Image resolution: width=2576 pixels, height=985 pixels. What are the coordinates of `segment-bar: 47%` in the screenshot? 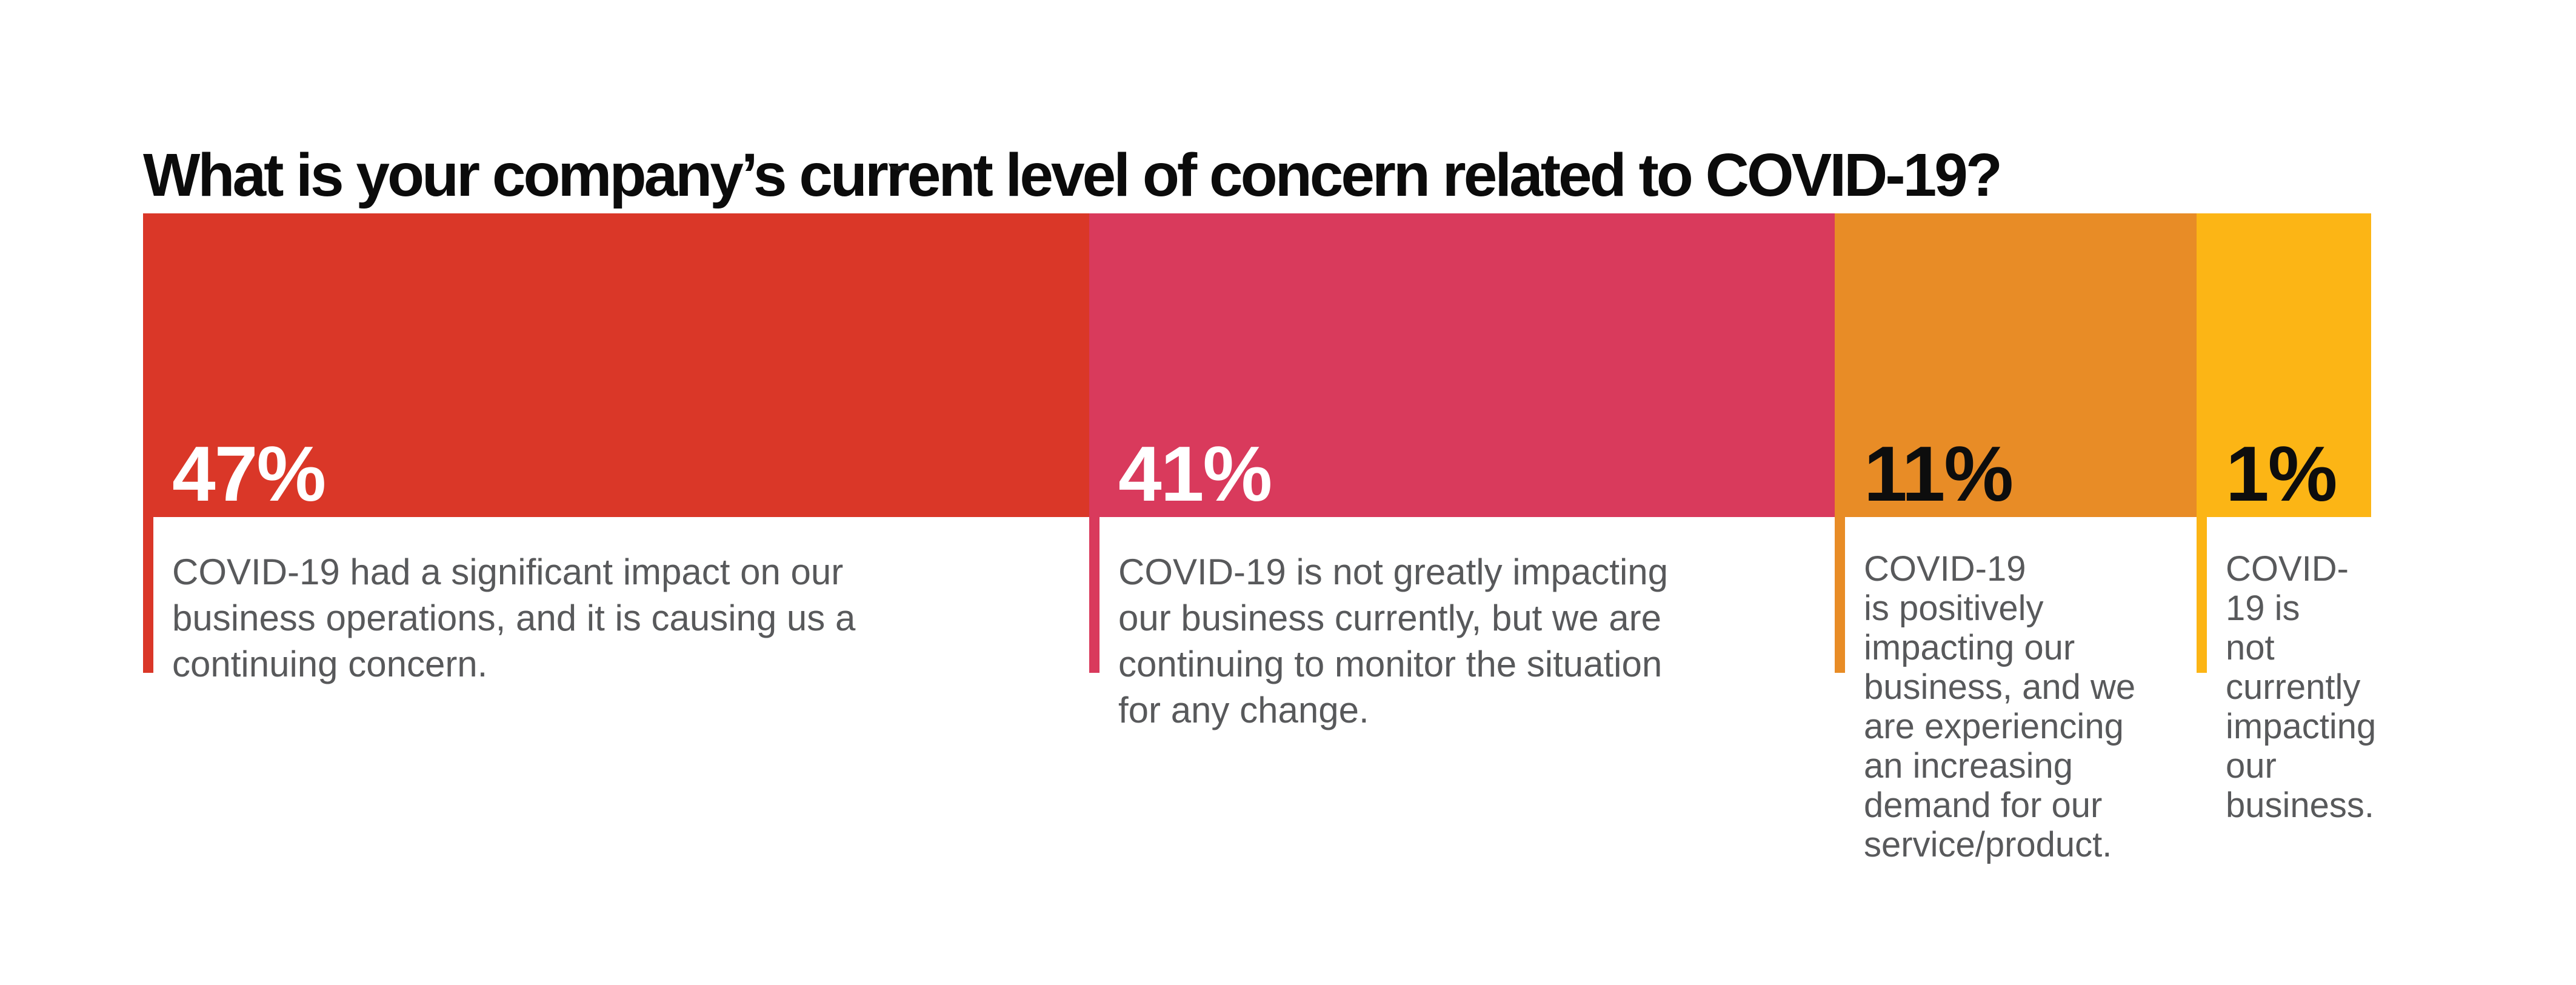 It's located at (616, 365).